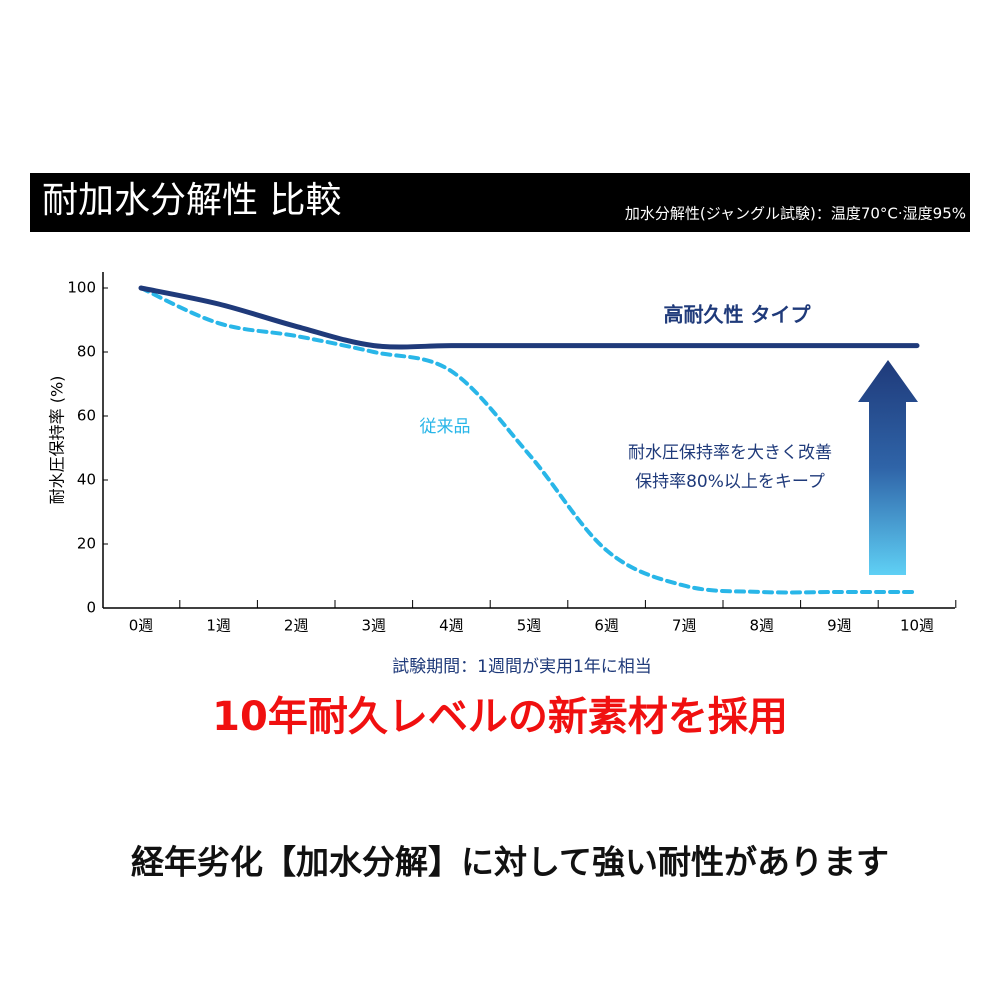 This screenshot has height=1000, width=1000. What do you see at coordinates (500, 717) in the screenshot?
I see `headline: 10年耐久レベルの新素材を採用` at bounding box center [500, 717].